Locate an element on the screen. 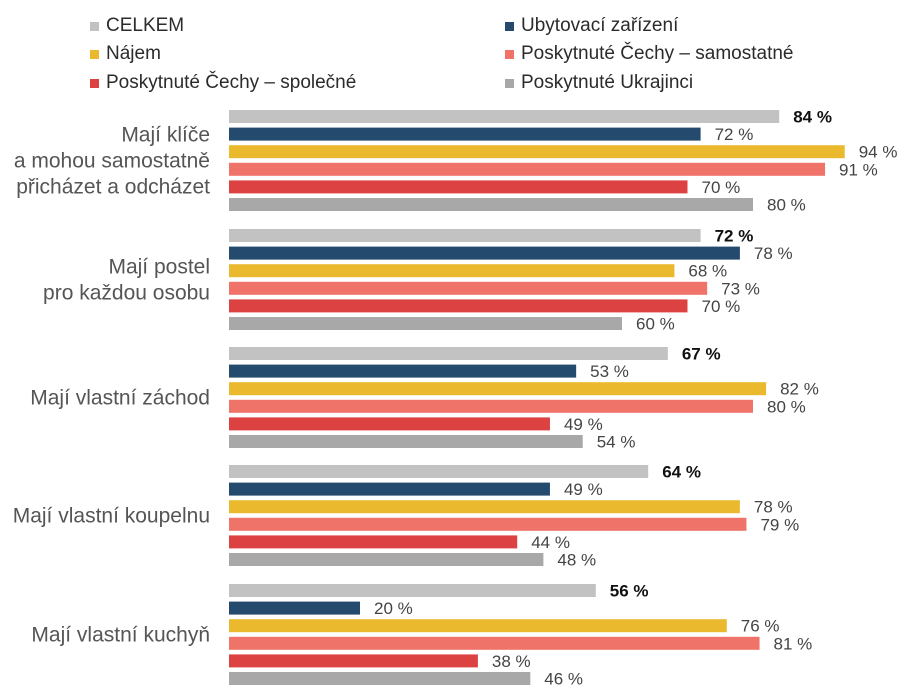  value-label: 67 % is located at coordinates (701, 354).